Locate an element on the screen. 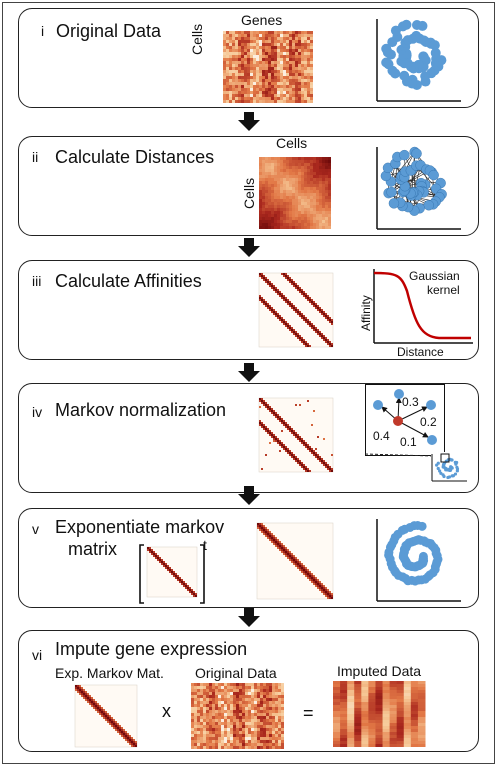 The height and width of the screenshot is (768, 499). imputed-data-label: Imputed Data is located at coordinates (379, 671).